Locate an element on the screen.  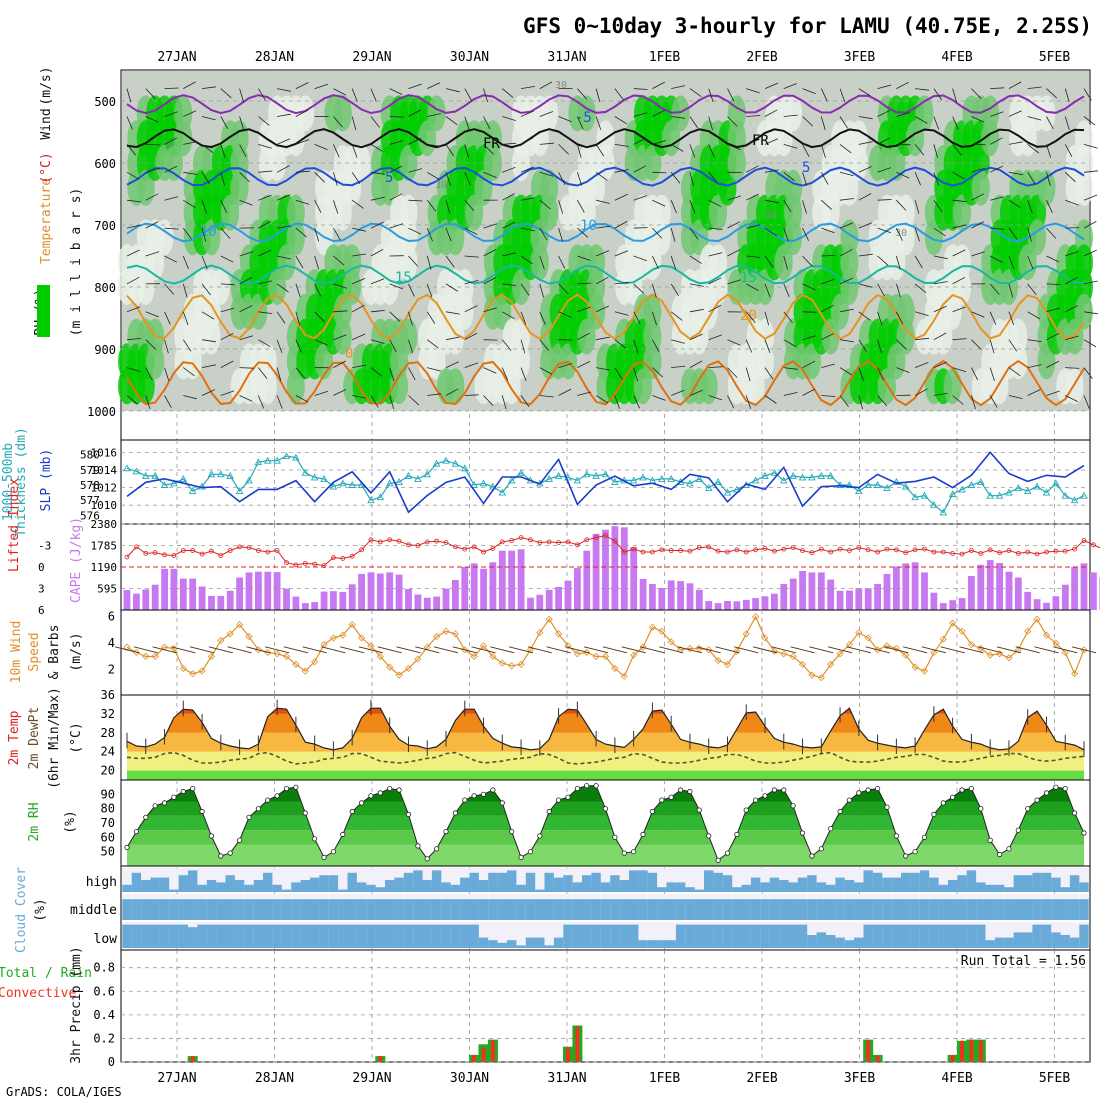
isotherm--5 is located at coordinates (605, 104).